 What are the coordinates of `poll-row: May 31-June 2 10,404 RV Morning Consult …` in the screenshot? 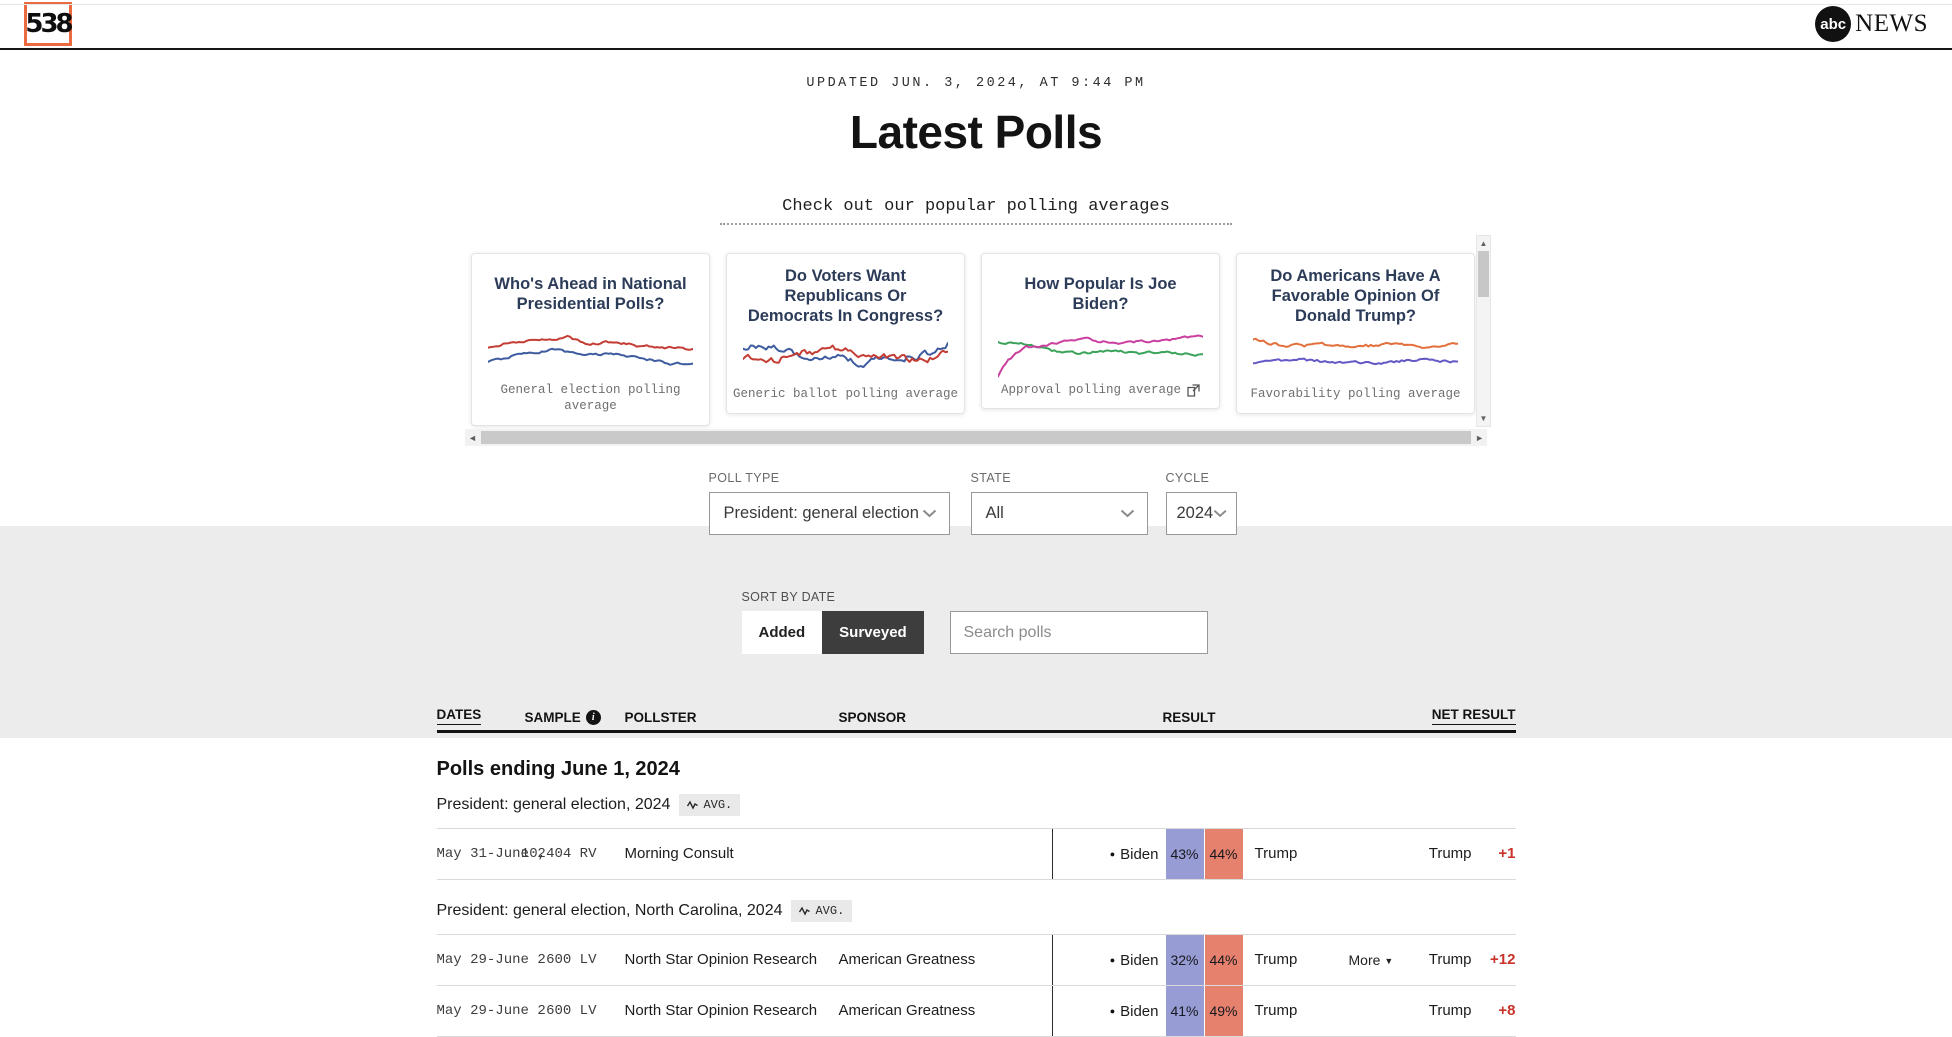 It's located at (976, 854).